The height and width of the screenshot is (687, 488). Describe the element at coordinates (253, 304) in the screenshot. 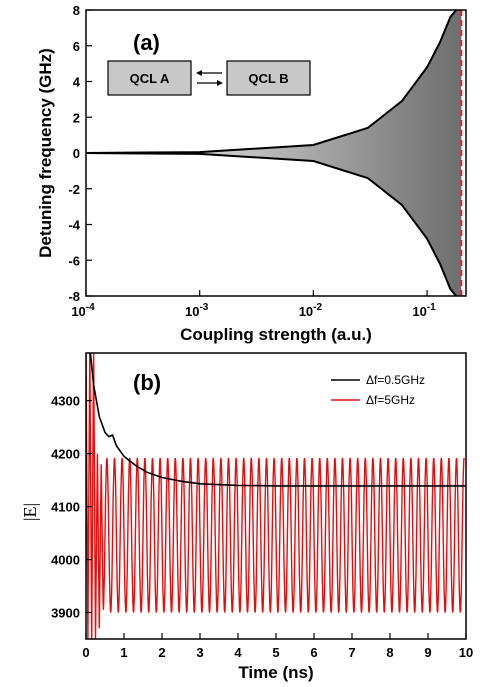

I see `x-ticks-a: 10⁻⁴ 10⁻³ 10⁻² 10⁻¹` at that location.